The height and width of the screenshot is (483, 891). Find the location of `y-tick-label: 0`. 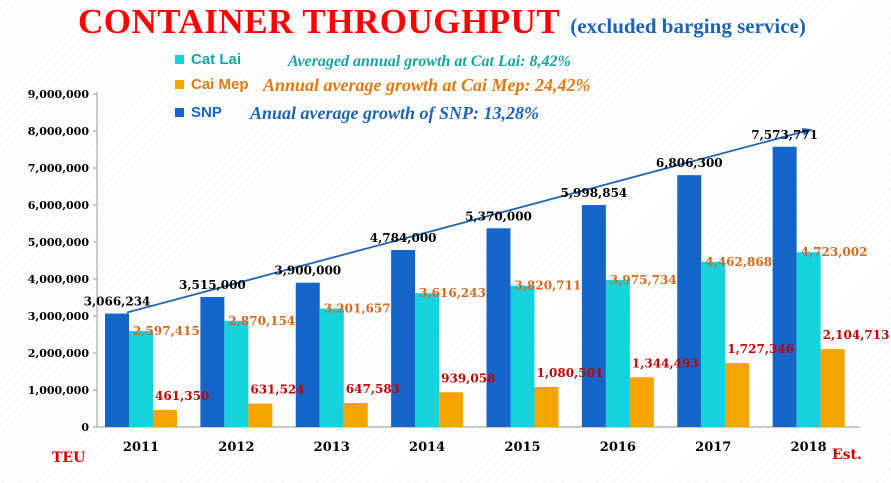

y-tick-label: 0 is located at coordinates (85, 427).